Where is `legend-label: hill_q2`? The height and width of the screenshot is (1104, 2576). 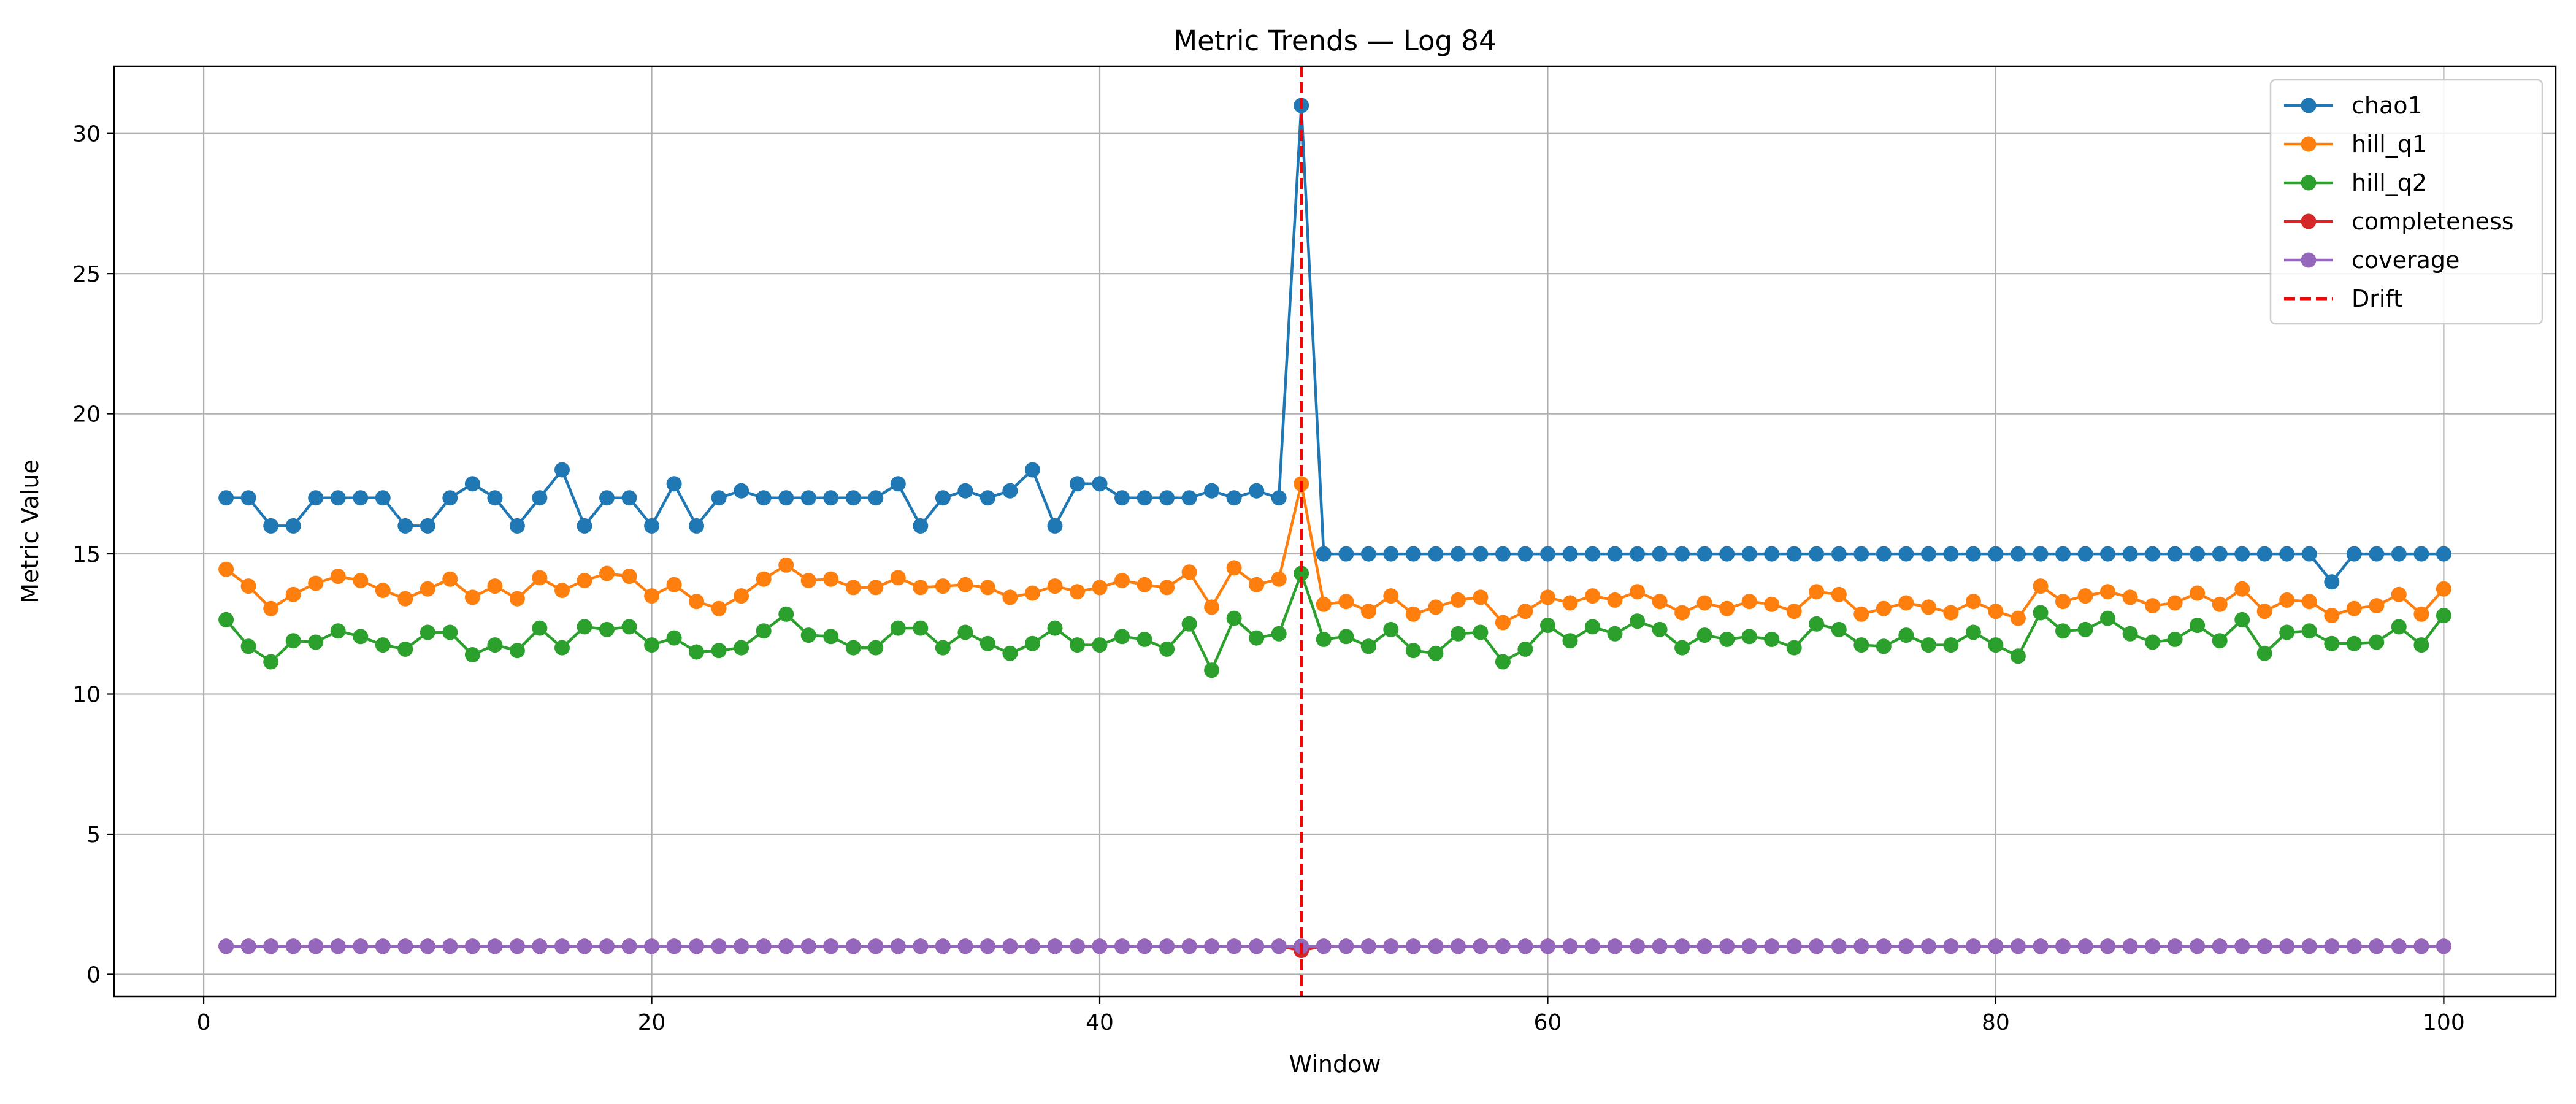
legend-label: hill_q2 is located at coordinates (2389, 182).